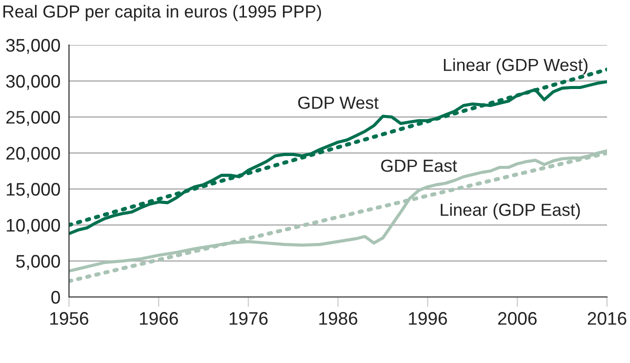 The height and width of the screenshot is (363, 630). Describe the element at coordinates (33, 82) in the screenshot. I see `y-tick-label: 30,000` at that location.